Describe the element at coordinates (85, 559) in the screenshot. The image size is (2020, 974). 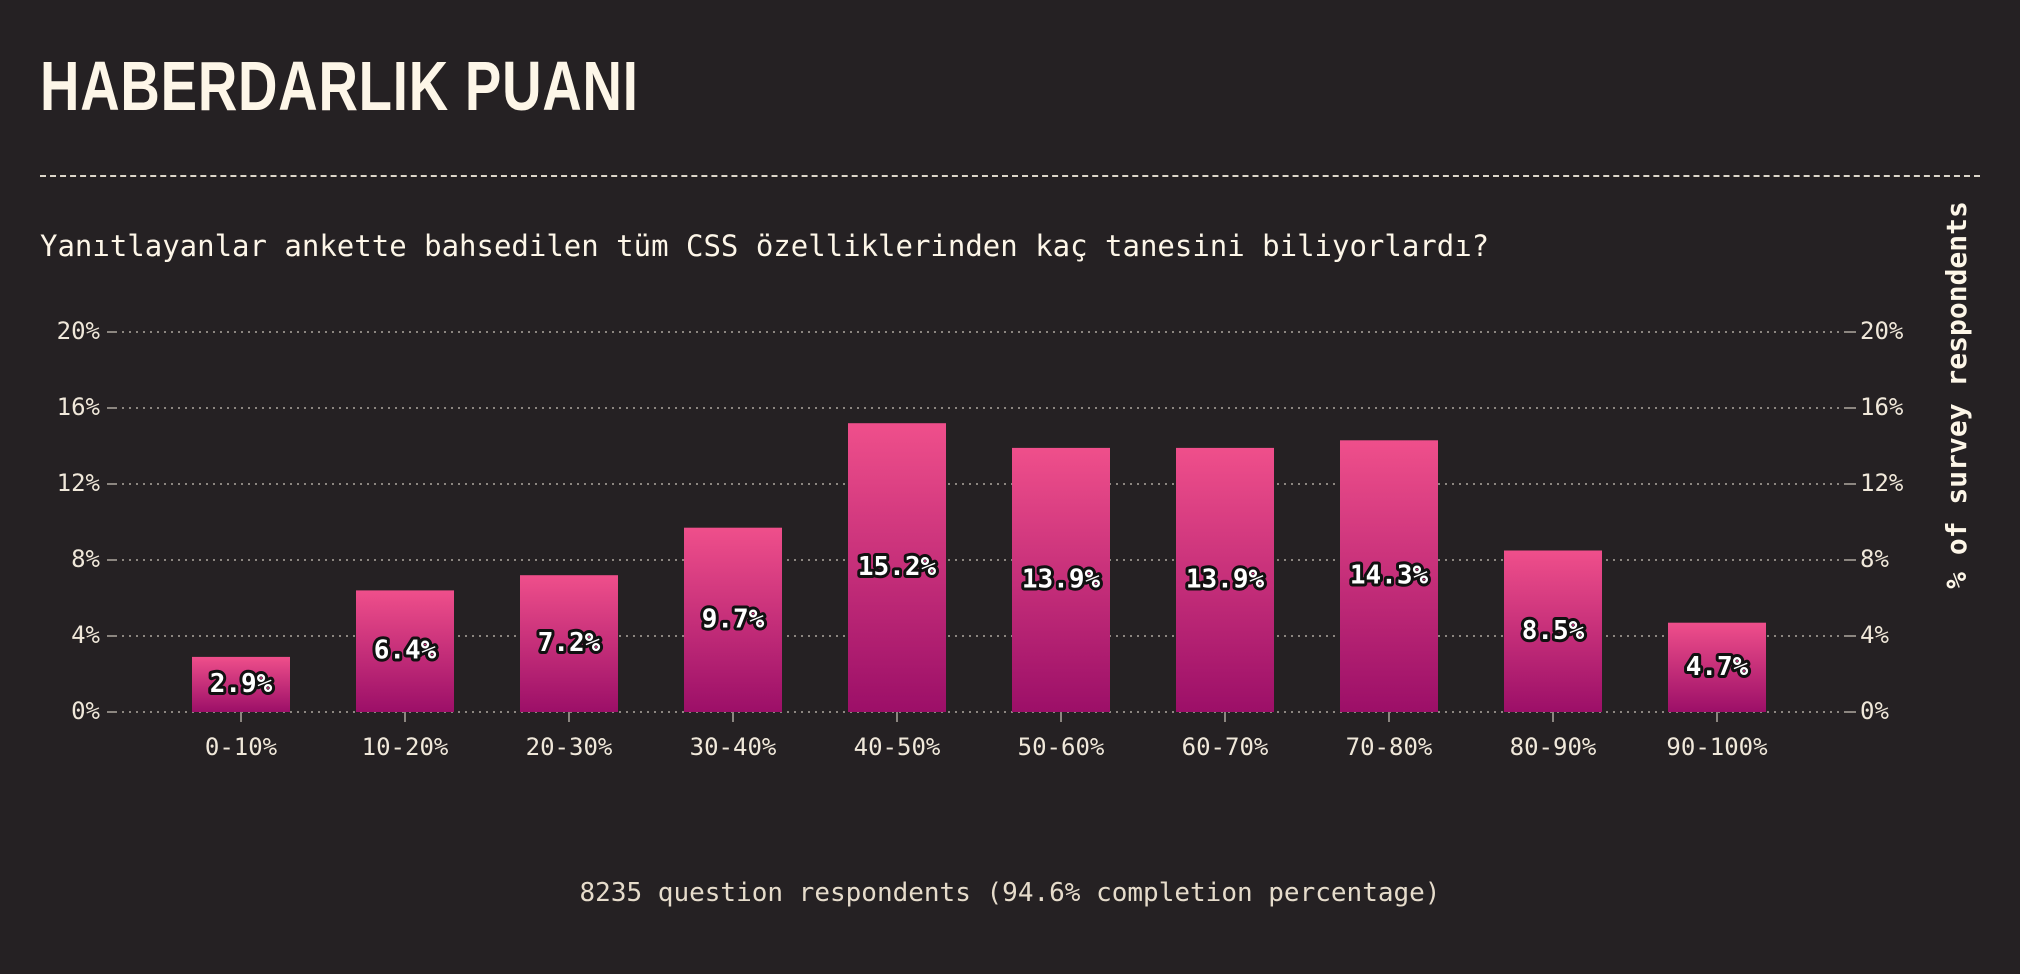
I see `left-tick-label: 8%` at that location.